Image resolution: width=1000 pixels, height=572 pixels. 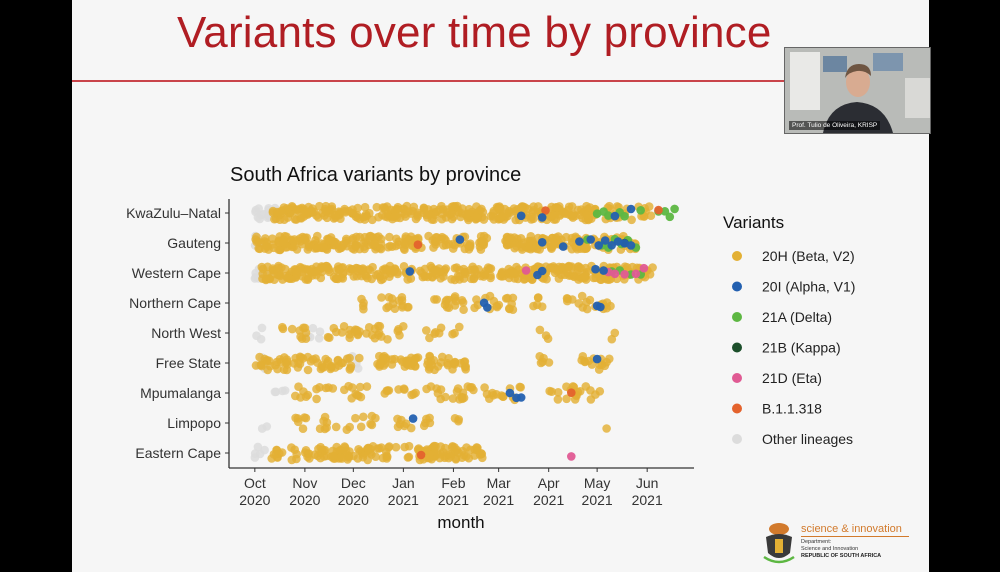 I want to click on y-tick-label-gauteng: Gauteng, so click(x=194, y=243).